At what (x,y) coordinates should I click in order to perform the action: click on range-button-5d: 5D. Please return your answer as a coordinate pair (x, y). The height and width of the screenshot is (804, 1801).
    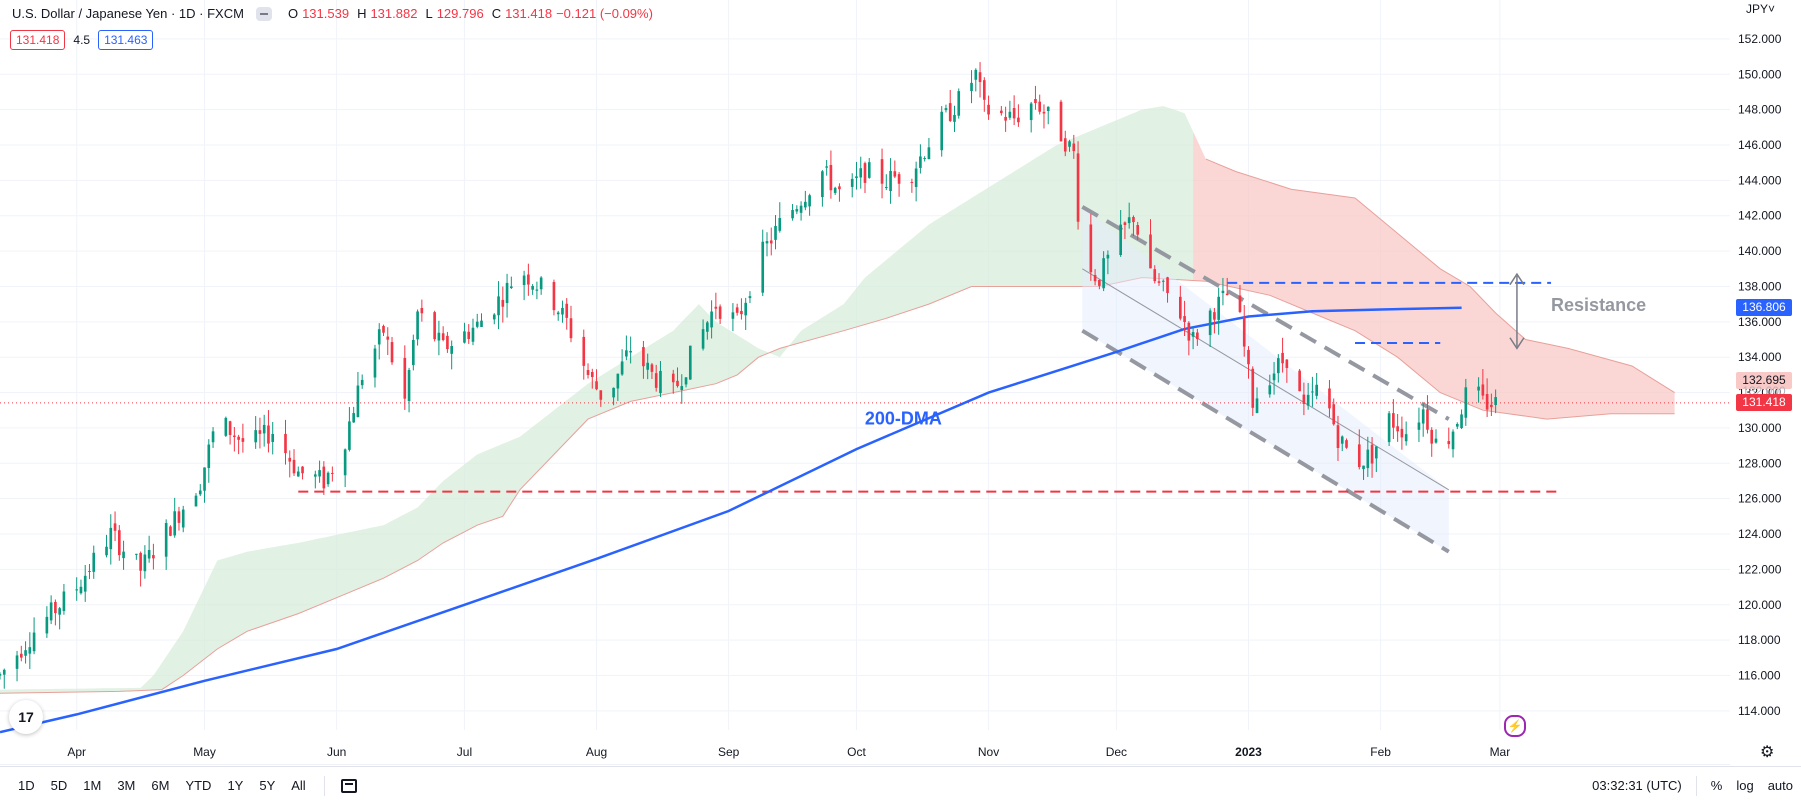
    Looking at the image, I should click on (59, 785).